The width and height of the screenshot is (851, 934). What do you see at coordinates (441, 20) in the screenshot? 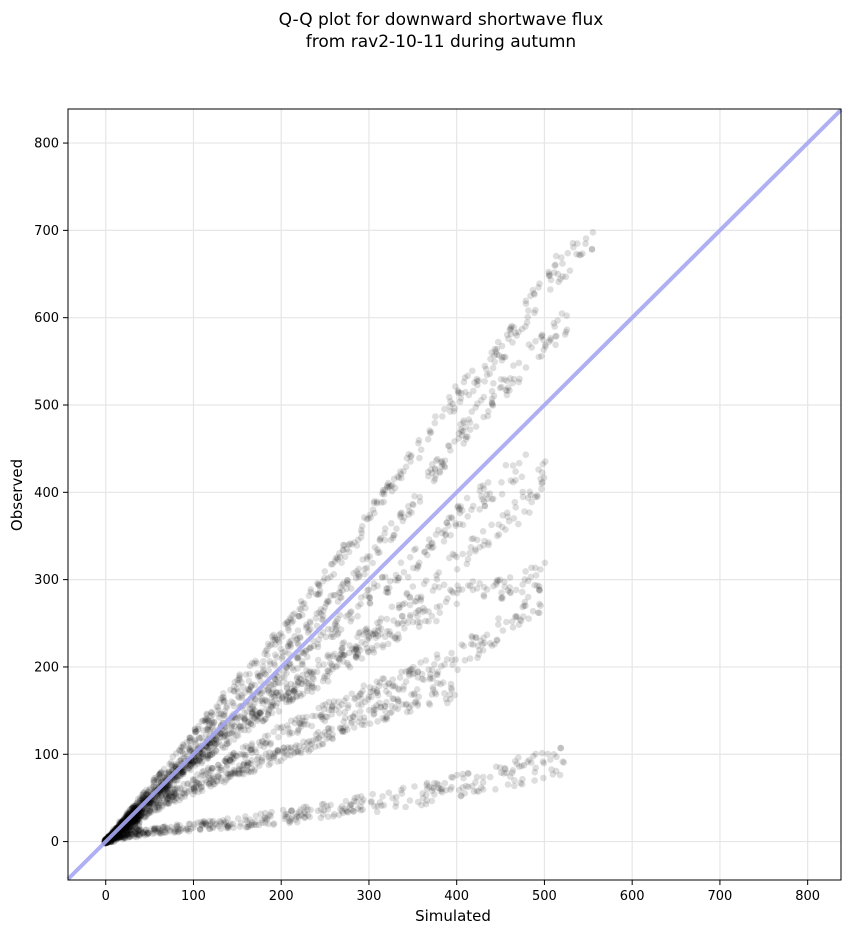
I see `chart-title-line-1: Q-Q plot for downward shortwave flux` at bounding box center [441, 20].